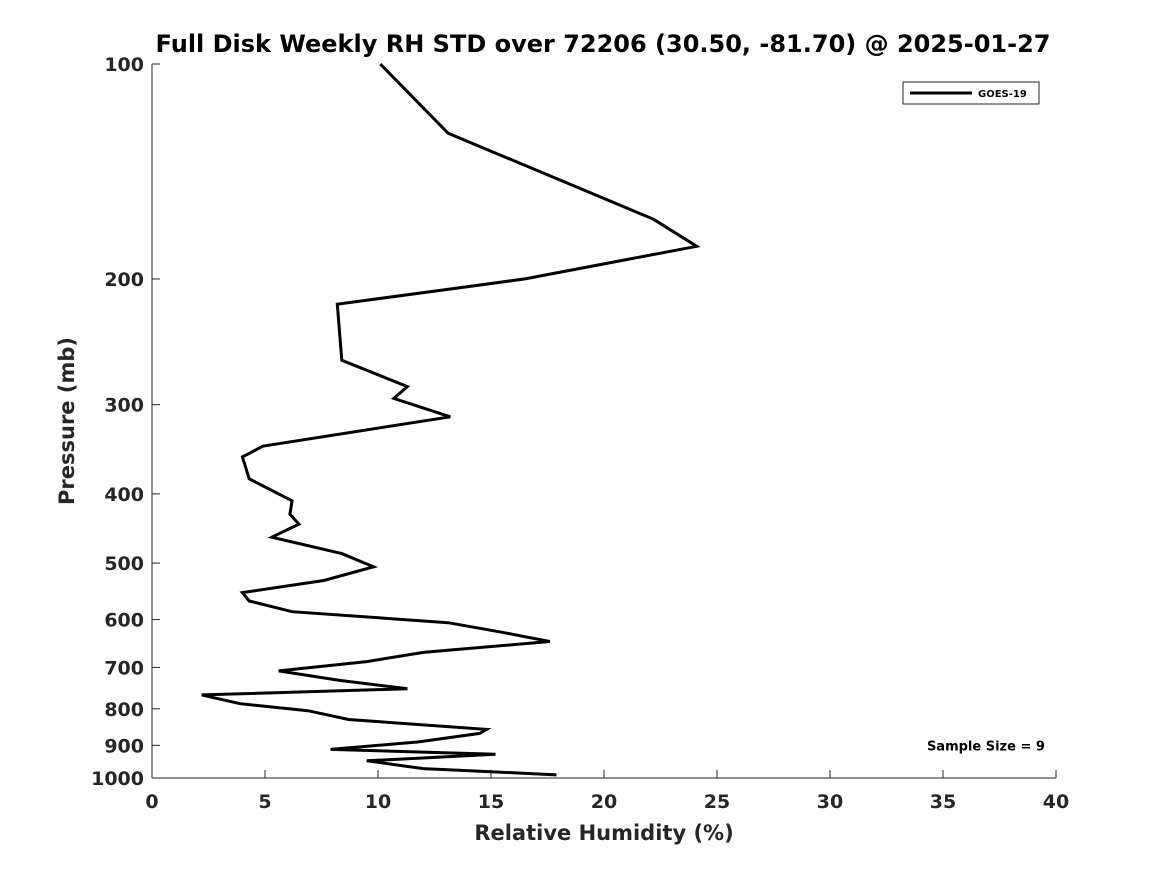 The height and width of the screenshot is (875, 1167). What do you see at coordinates (151, 802) in the screenshot?
I see `x-tick-label: 0` at bounding box center [151, 802].